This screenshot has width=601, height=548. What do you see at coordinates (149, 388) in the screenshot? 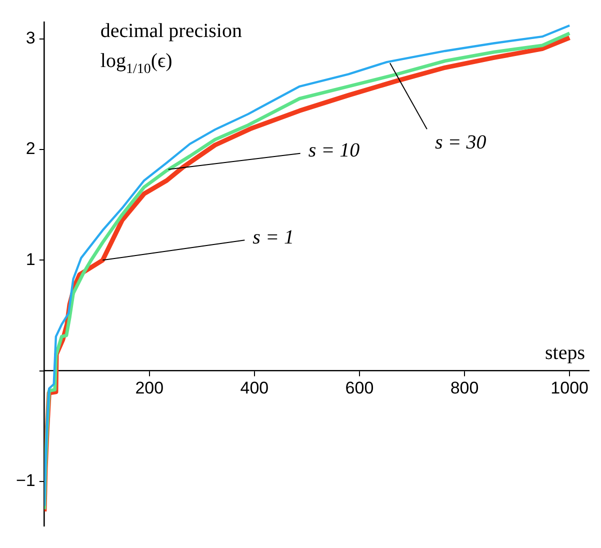
I see `x-tick-label: 200` at bounding box center [149, 388].